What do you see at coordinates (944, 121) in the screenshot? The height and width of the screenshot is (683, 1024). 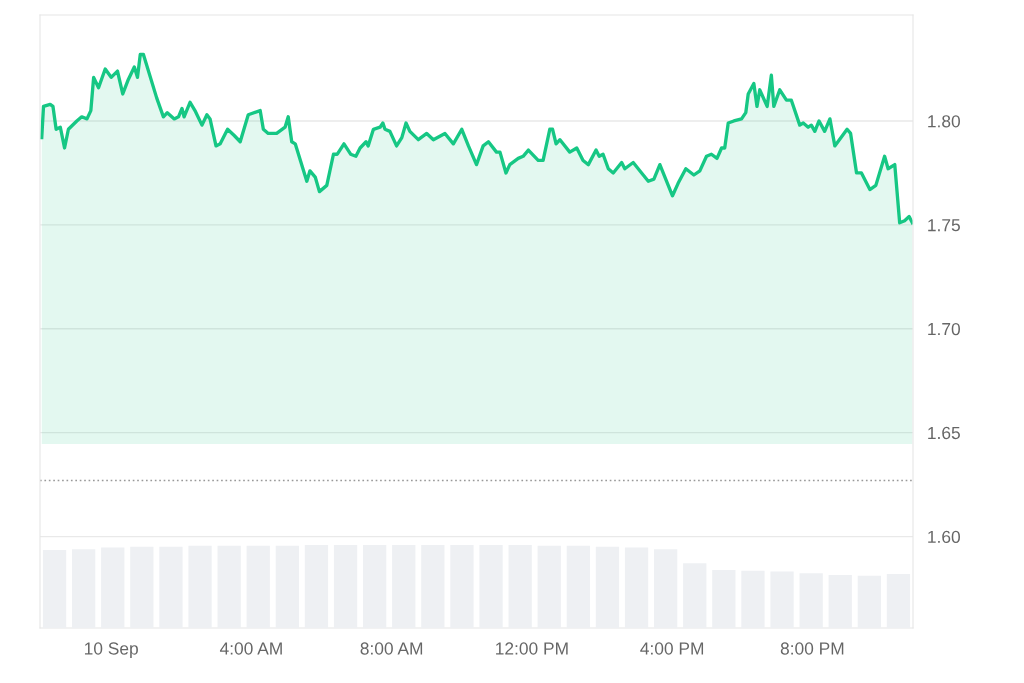 I see `y-tick-label: 1.80` at bounding box center [944, 121].